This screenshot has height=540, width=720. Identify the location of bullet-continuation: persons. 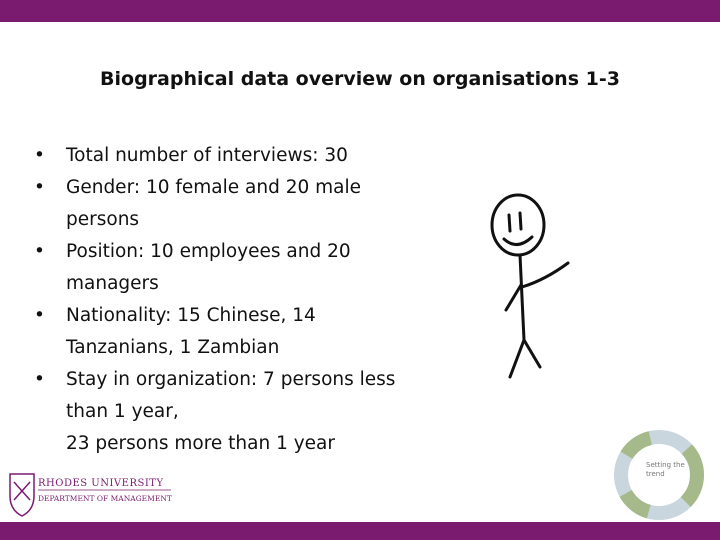
(225, 220).